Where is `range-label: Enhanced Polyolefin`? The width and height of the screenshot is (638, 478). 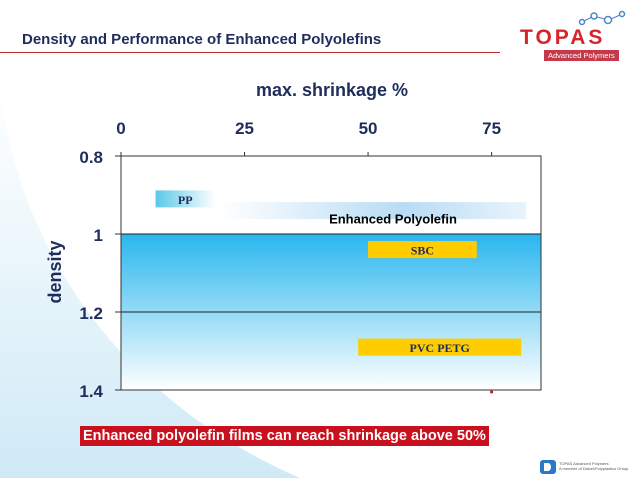 range-label: Enhanced Polyolefin is located at coordinates (393, 219).